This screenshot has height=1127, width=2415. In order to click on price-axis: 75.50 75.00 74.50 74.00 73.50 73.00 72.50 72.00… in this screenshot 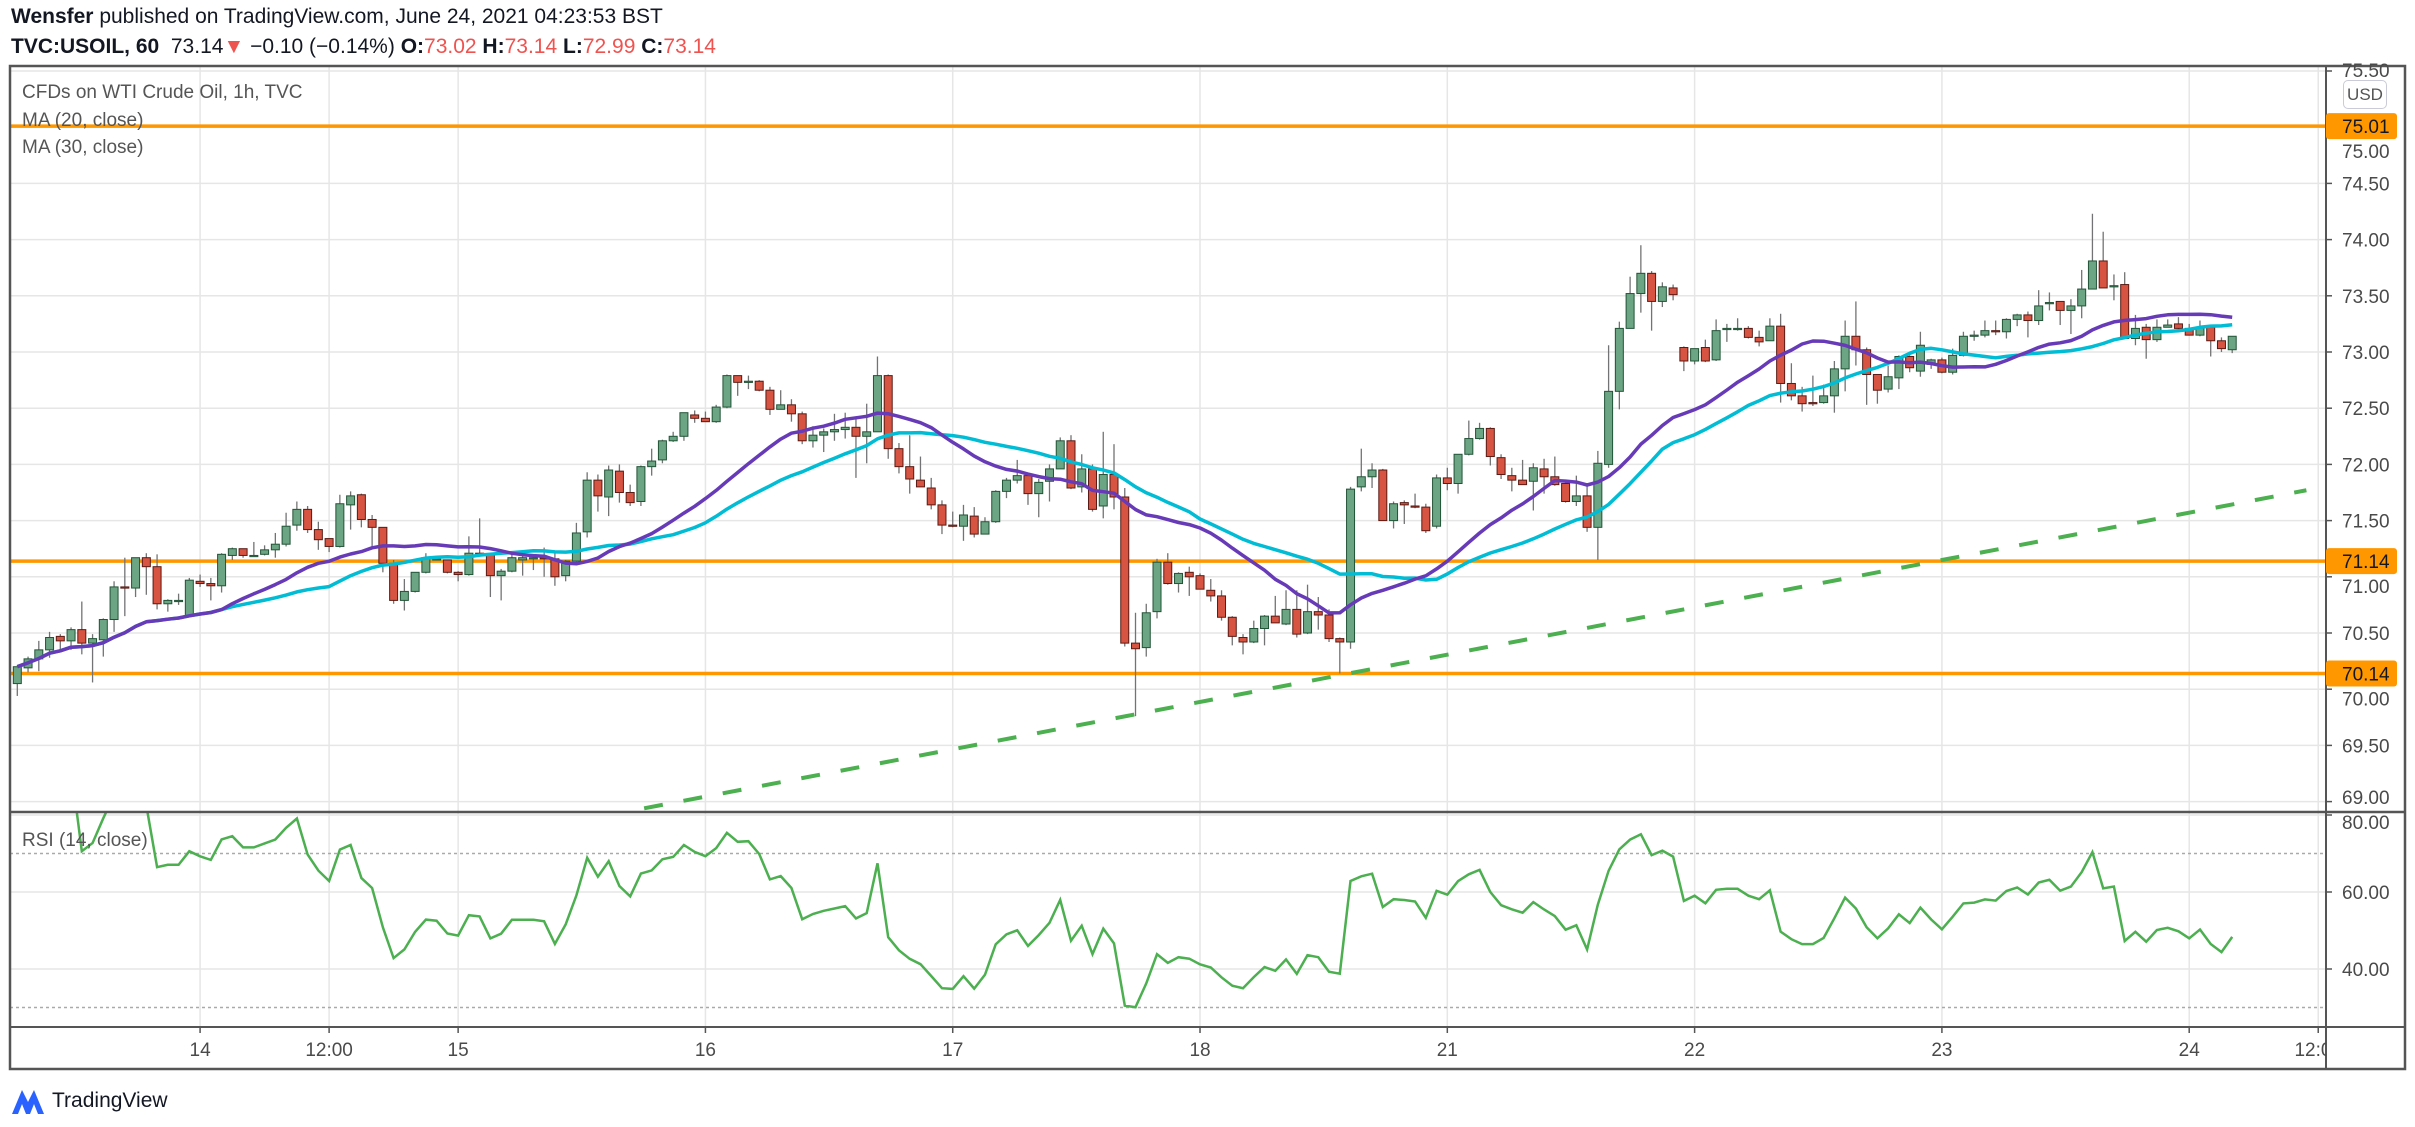, I will do `click(2361, 521)`.